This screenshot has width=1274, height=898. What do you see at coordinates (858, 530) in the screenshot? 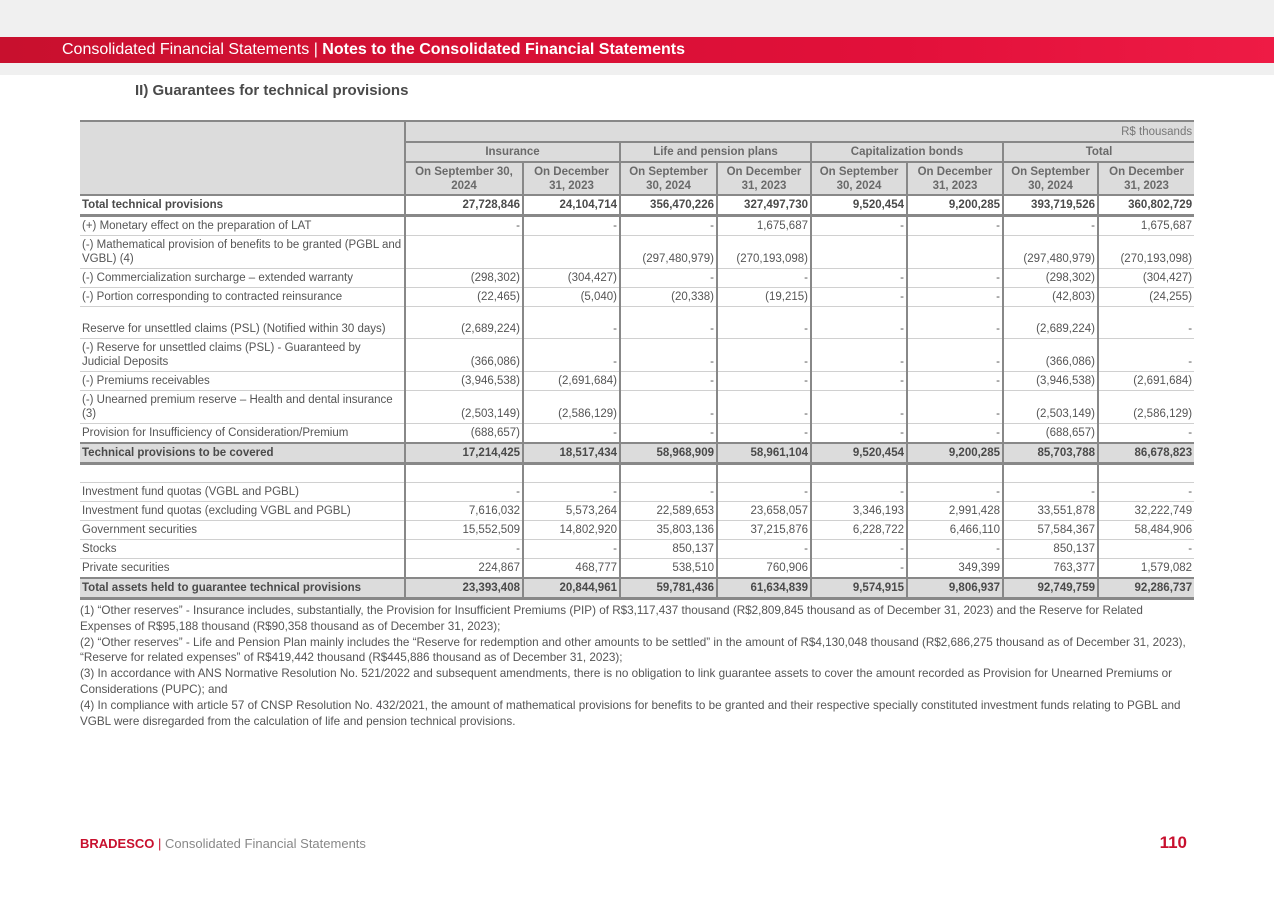
I see `cell-value: 6,228,722` at bounding box center [858, 530].